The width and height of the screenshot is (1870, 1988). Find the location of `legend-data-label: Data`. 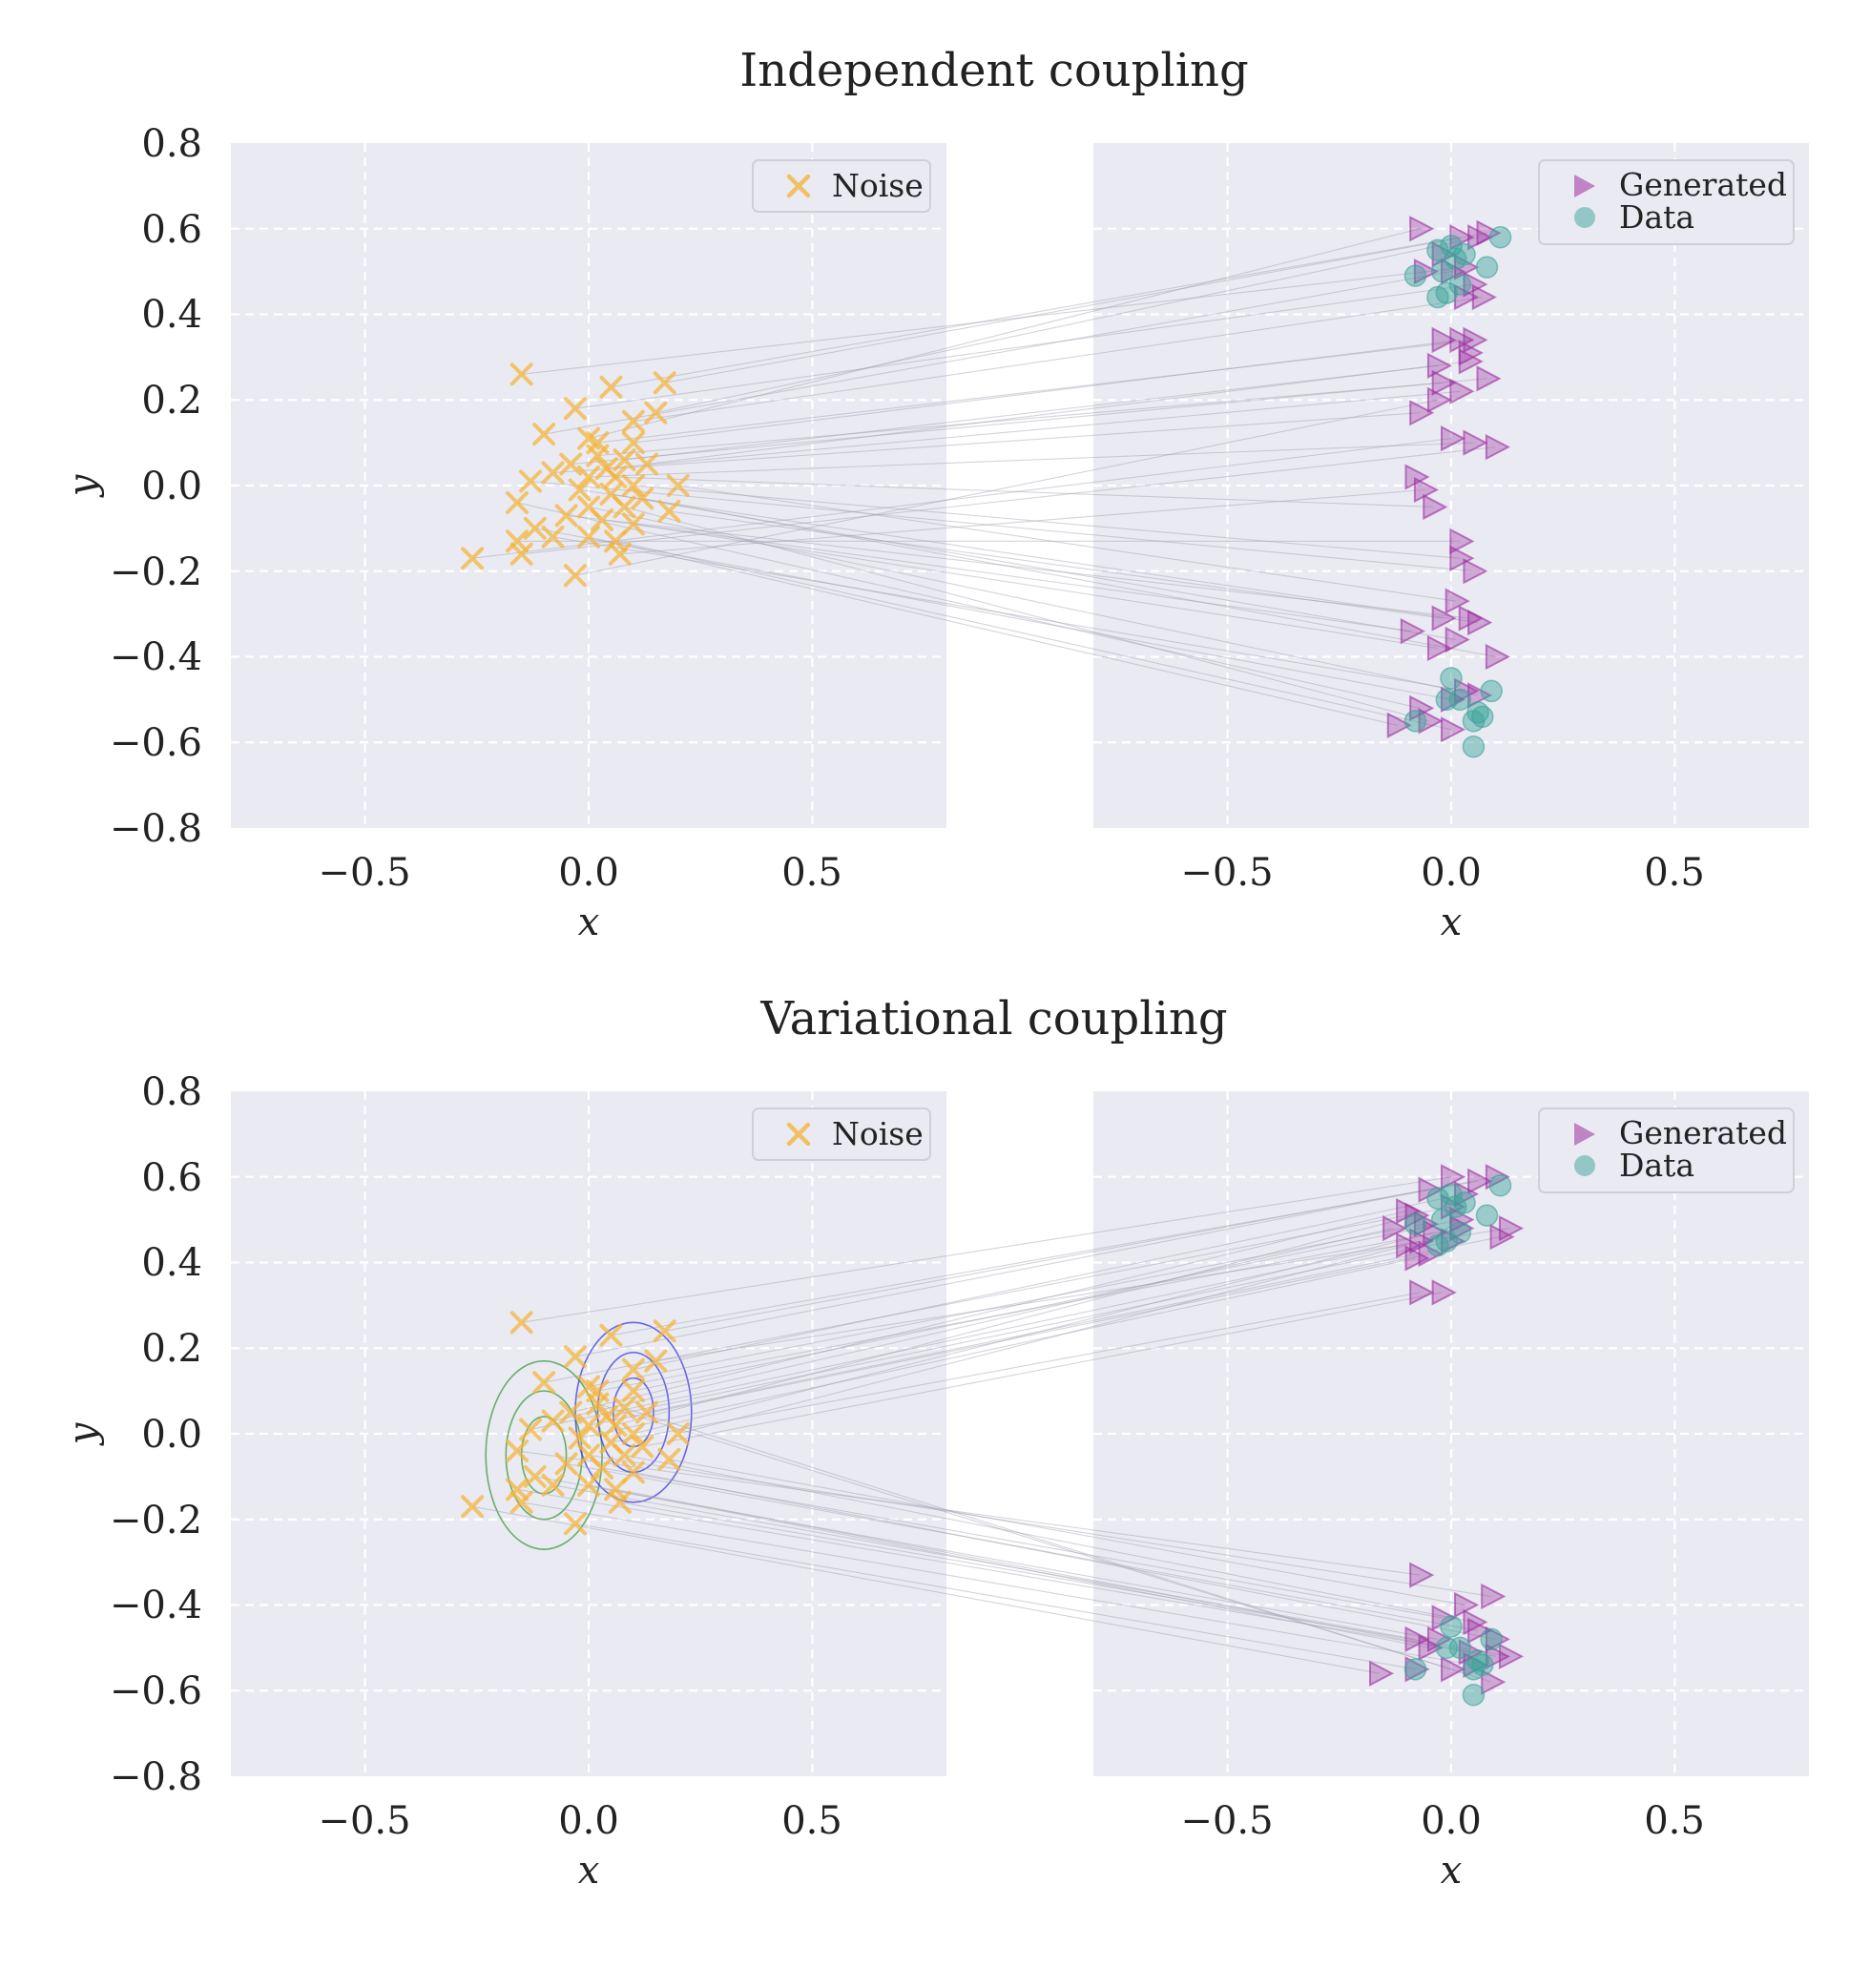

legend-data-label: Data is located at coordinates (1656, 217).